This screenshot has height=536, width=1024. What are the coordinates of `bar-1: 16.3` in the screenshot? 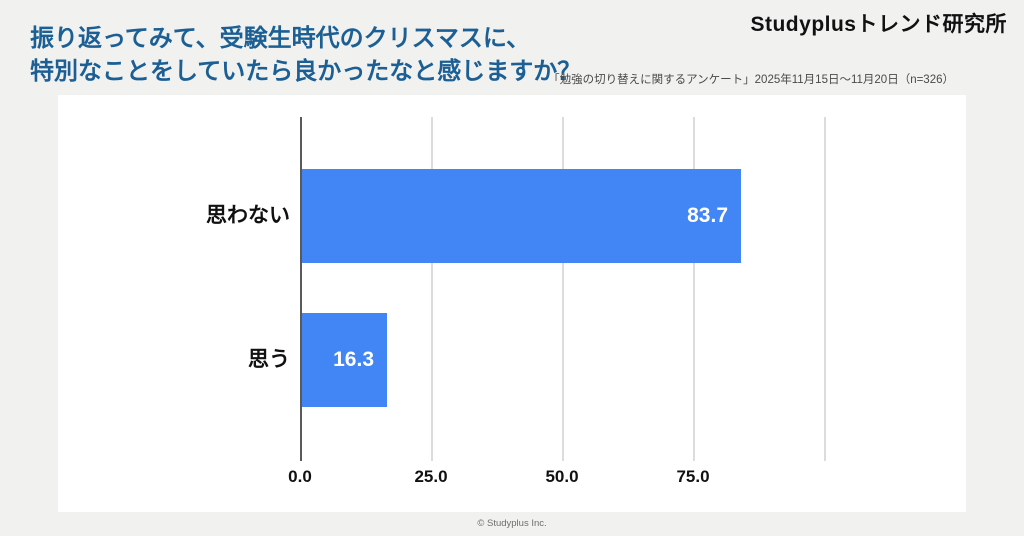 It's located at (344, 360).